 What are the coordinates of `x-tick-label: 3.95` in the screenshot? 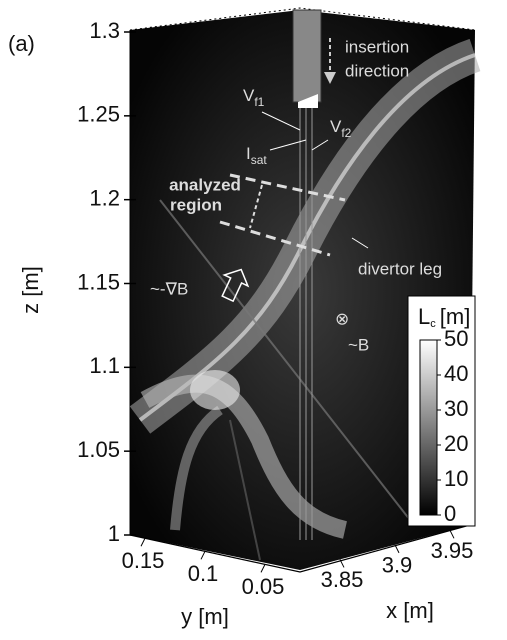 It's located at (452, 550).